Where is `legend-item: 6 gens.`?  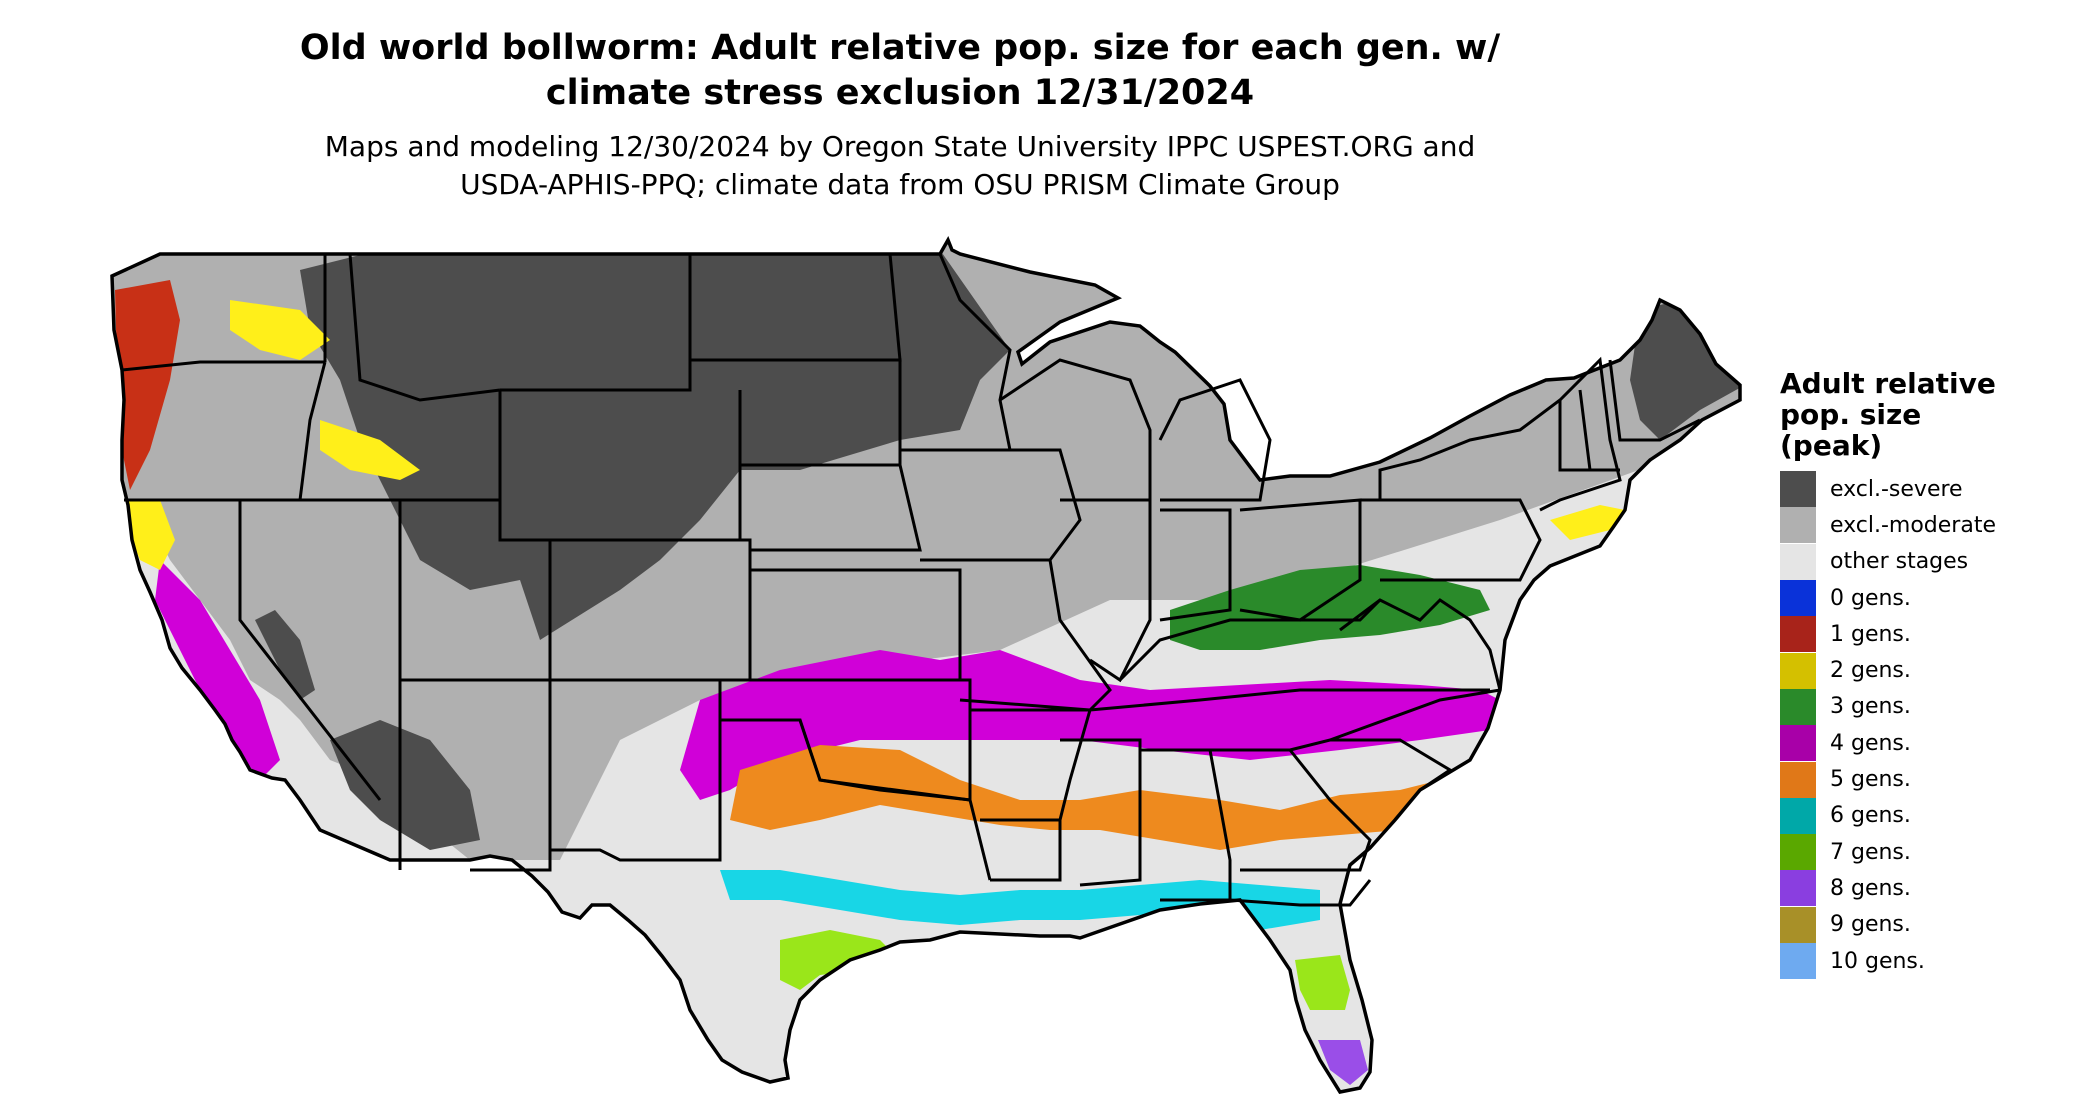
legend-item: 6 gens. is located at coordinates (1930, 815).